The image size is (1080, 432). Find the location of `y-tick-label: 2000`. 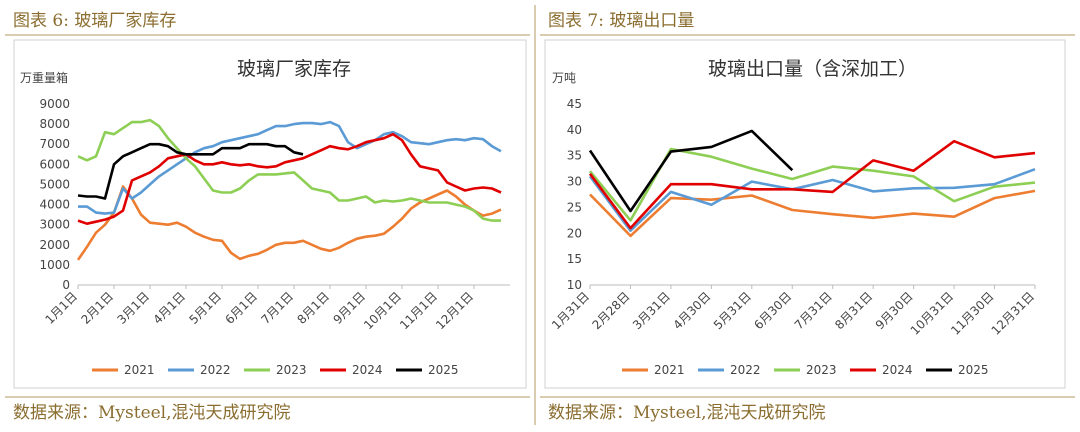

y-tick-label: 2000 is located at coordinates (54, 245).